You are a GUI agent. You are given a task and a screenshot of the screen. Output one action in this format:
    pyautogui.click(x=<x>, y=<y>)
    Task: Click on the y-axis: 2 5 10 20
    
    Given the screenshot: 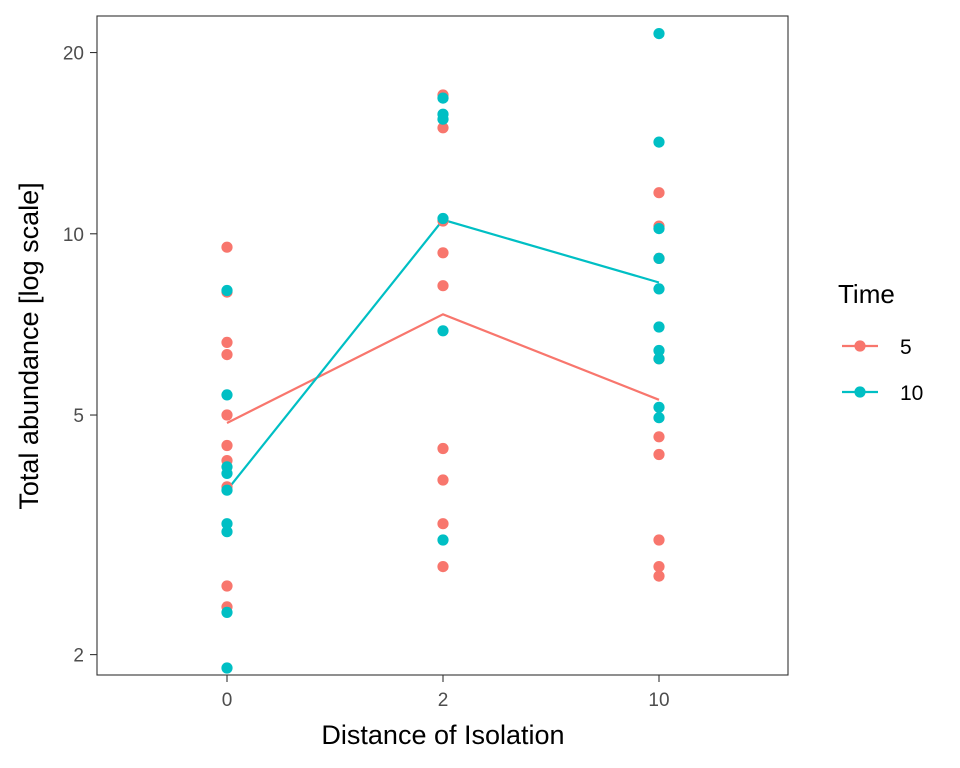 What is the action you would take?
    pyautogui.click(x=80, y=355)
    